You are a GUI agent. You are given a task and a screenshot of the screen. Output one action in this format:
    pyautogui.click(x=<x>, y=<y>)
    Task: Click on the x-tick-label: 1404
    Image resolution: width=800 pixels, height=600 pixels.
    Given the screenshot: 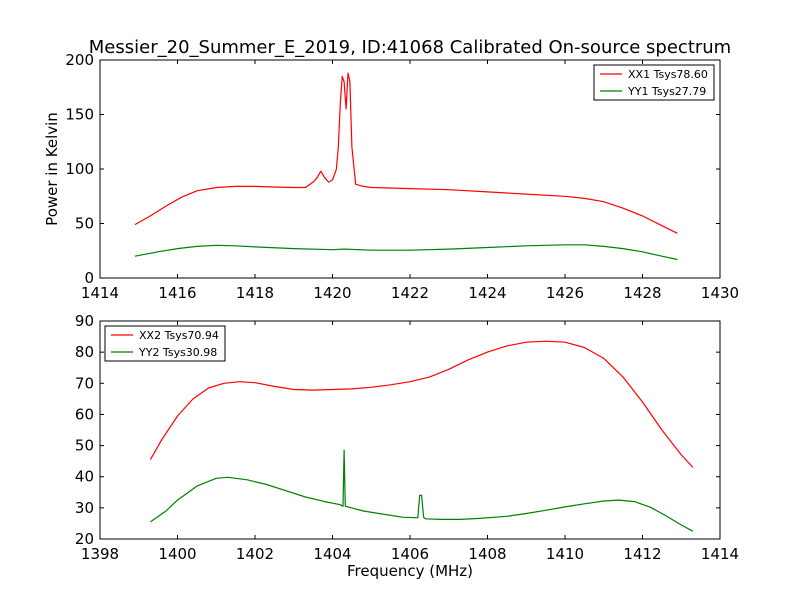 What is the action you would take?
    pyautogui.click(x=332, y=554)
    